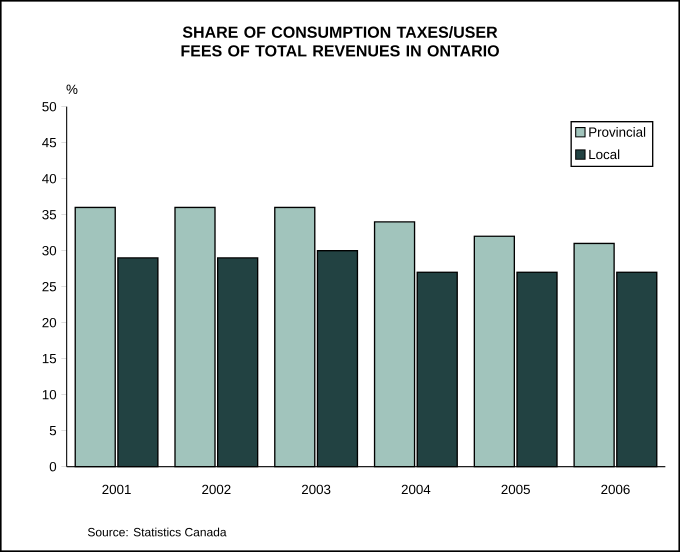 The height and width of the screenshot is (552, 680). I want to click on x-tick-label: 2006, so click(615, 489).